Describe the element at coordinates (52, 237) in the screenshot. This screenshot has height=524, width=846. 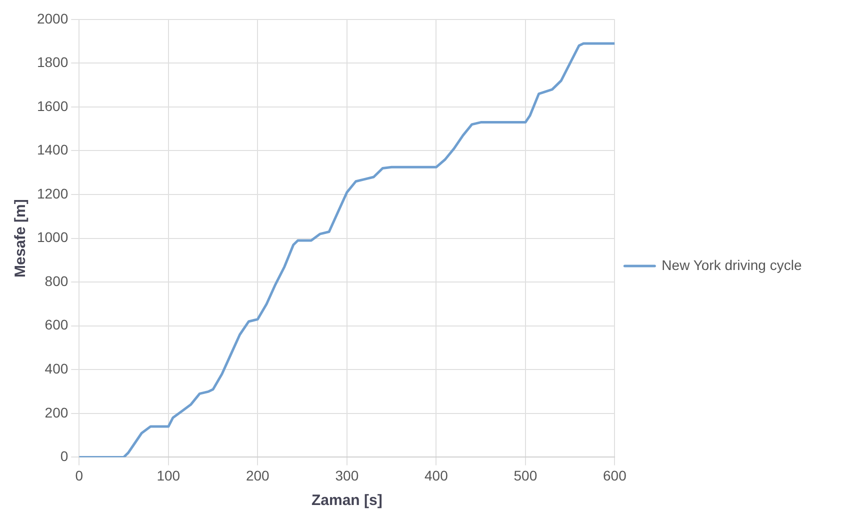
I see `y-tick-label: 1000` at that location.